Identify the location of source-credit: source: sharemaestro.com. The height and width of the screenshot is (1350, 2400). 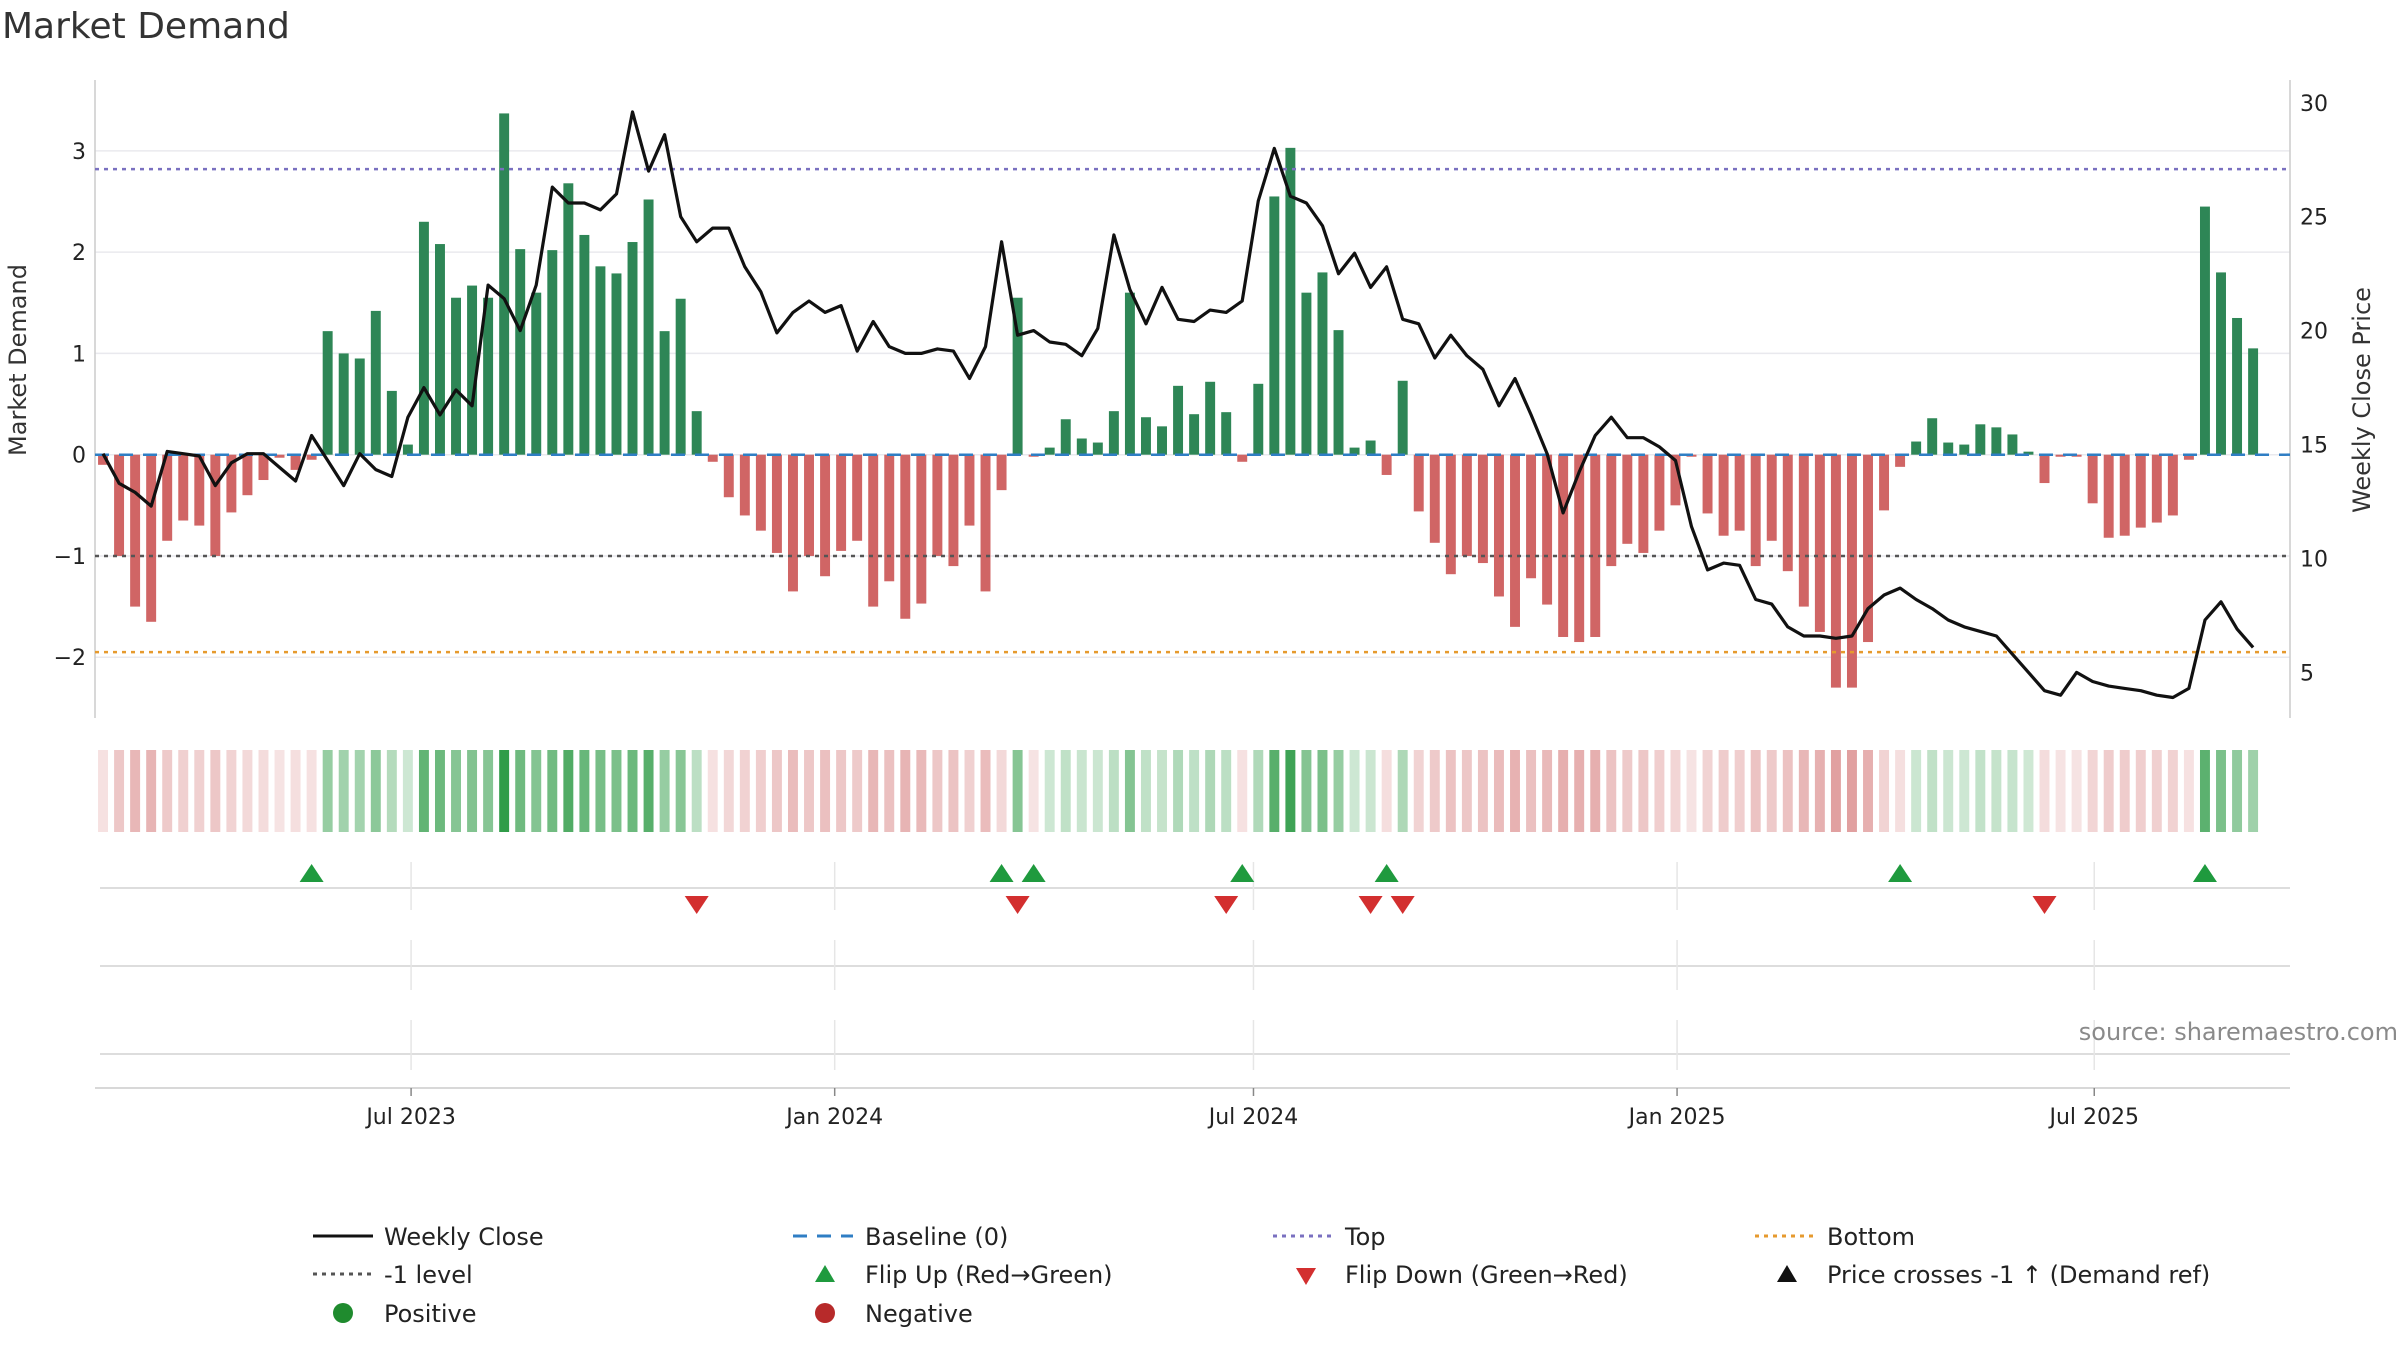
(2238, 1032).